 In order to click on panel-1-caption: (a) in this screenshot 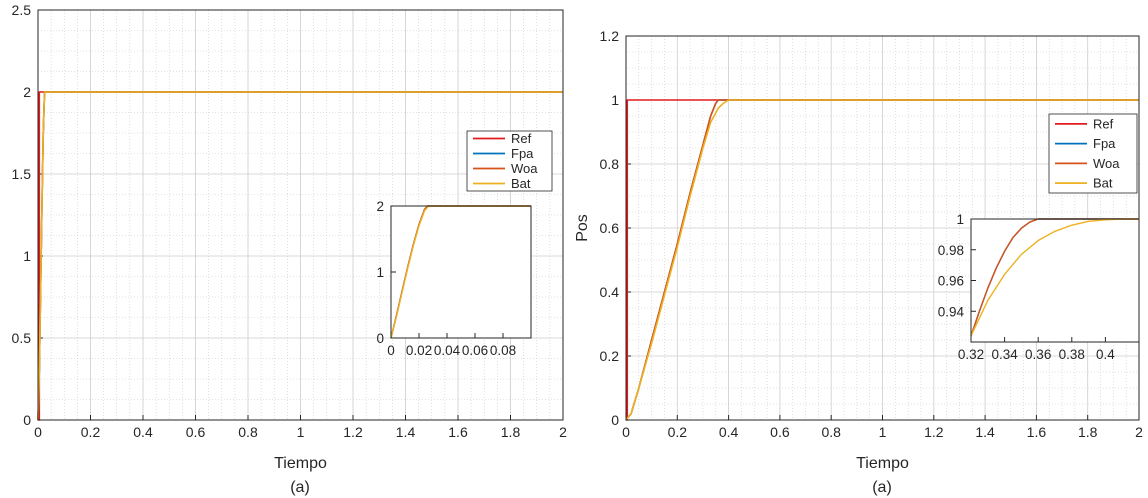, I will do `click(300, 487)`.